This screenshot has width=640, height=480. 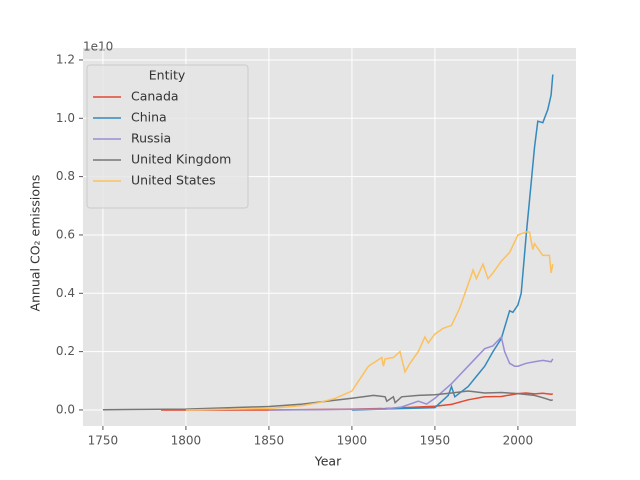 I want to click on legend-label: Russia, so click(x=151, y=138).